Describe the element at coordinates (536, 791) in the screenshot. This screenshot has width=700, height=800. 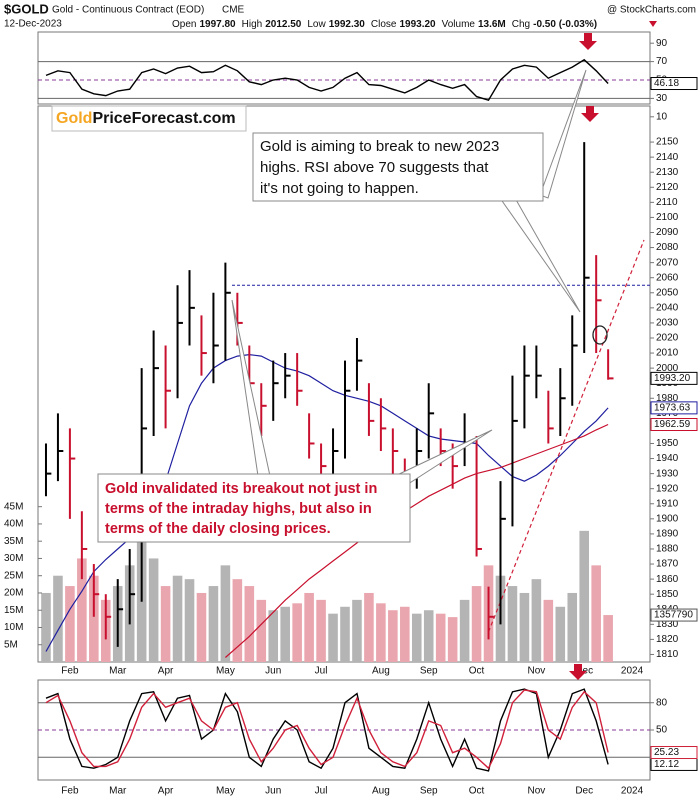
I see `x-tick-label: Nov` at that location.